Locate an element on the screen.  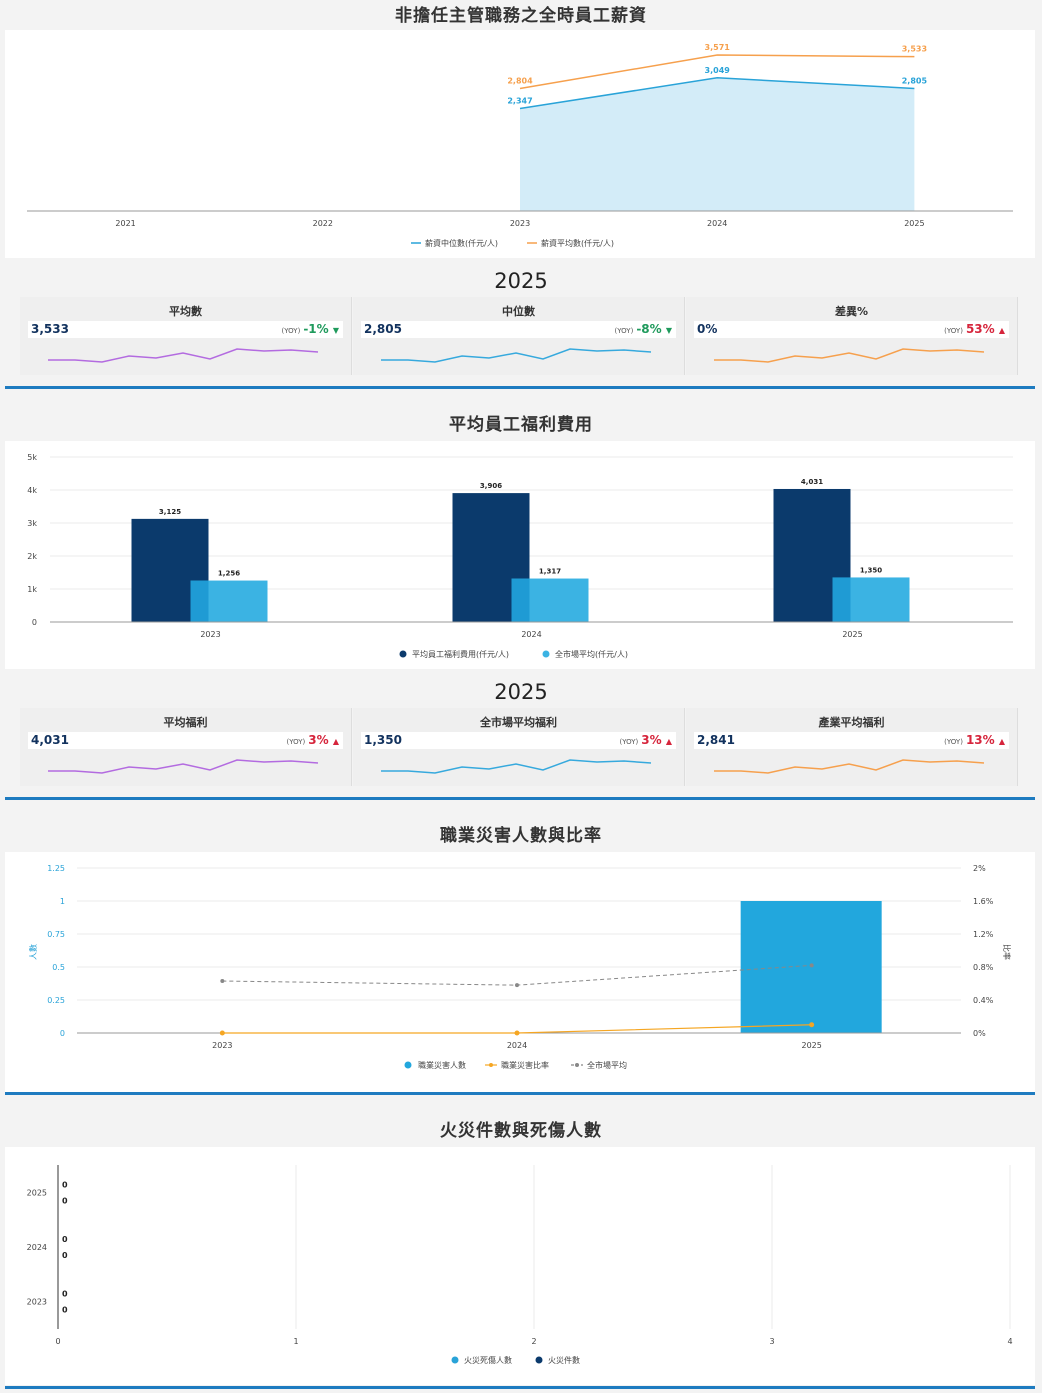
legend-label: 薪資中位數(仟元/人) is located at coordinates (461, 243).